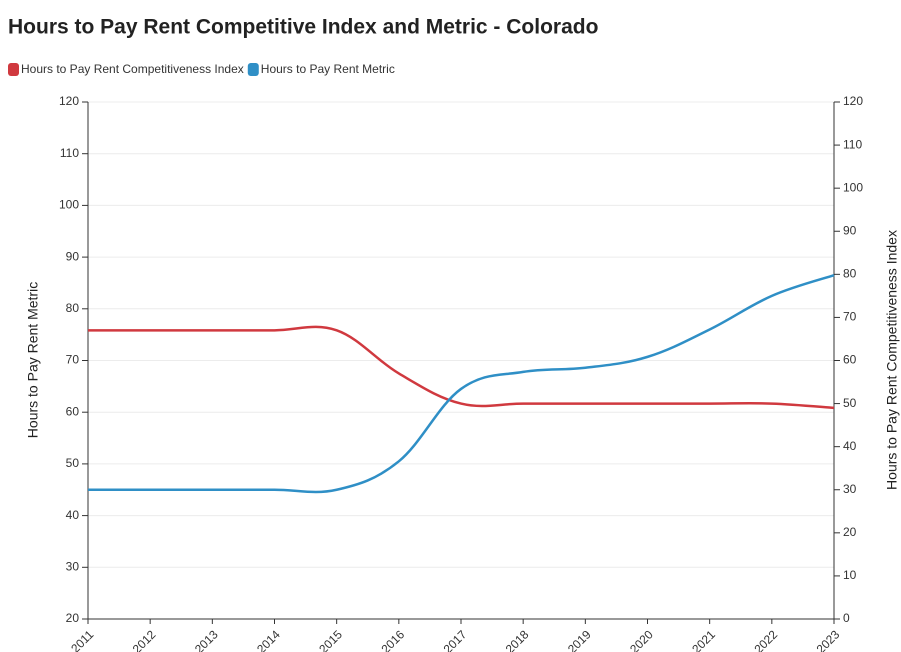 The height and width of the screenshot is (652, 901). What do you see at coordinates (69, 153) in the screenshot?
I see `y-tick-label: 110` at bounding box center [69, 153].